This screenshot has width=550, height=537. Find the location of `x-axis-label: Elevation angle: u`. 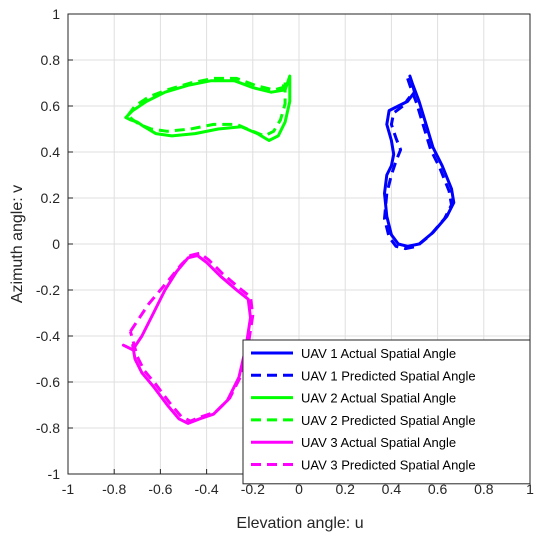

x-axis-label: Elevation angle: u is located at coordinates (299, 523).